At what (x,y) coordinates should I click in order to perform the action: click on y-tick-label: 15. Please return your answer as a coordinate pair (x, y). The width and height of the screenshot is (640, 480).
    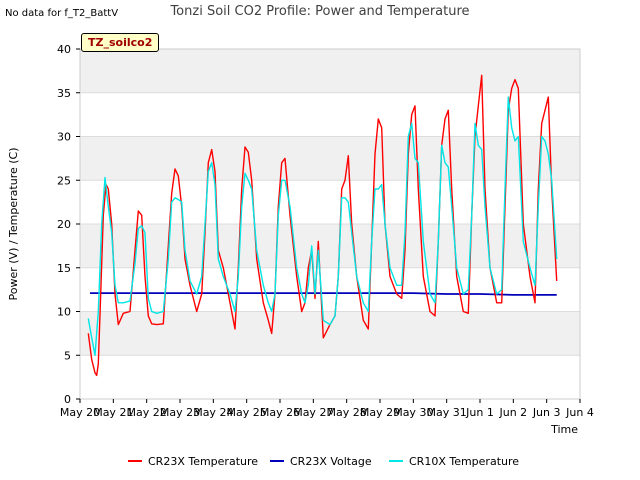
    Looking at the image, I should click on (64, 268).